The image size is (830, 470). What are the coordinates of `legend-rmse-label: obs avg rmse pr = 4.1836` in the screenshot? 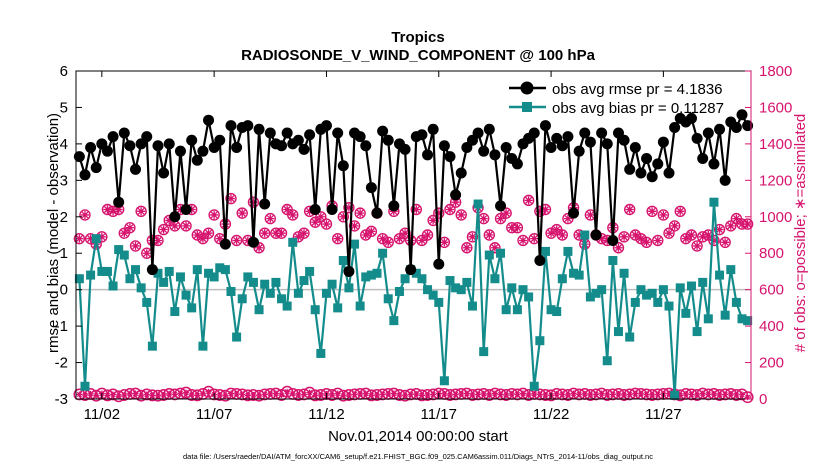 It's located at (637, 89).